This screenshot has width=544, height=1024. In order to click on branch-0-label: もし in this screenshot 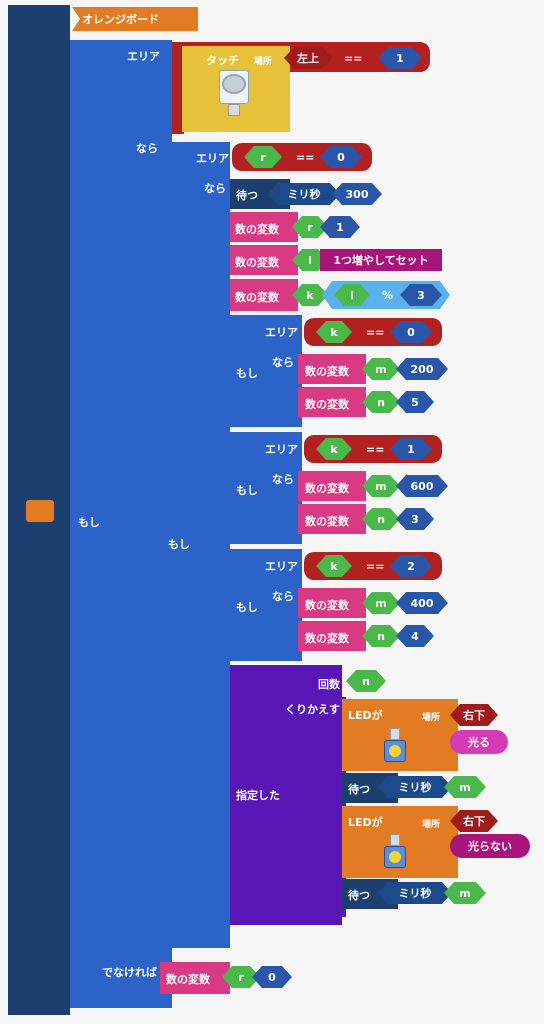, I will do `click(247, 373)`.